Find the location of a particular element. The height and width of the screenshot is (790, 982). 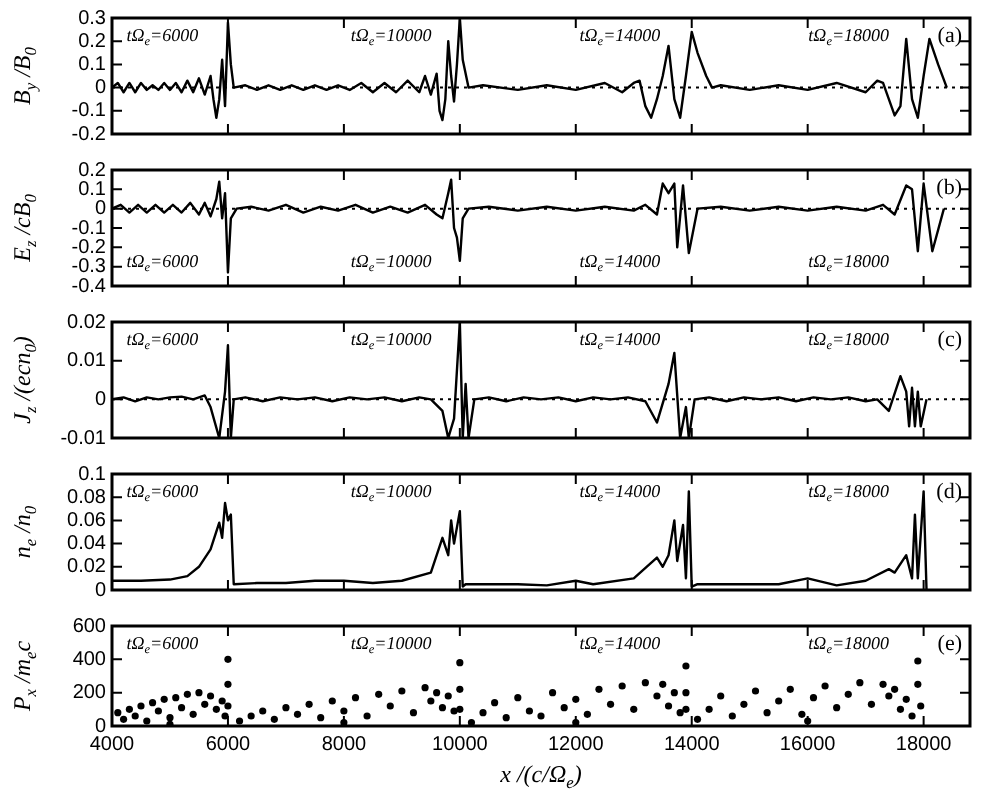

y-axis-title: Ez /cB0 is located at coordinates (24, 228).